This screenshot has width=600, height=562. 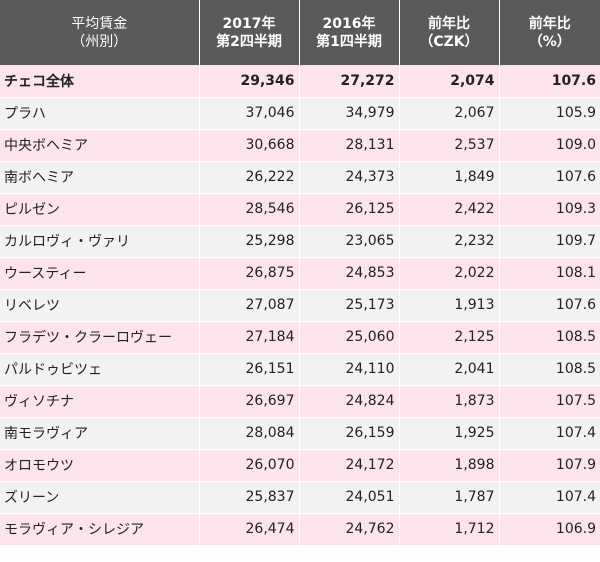 What do you see at coordinates (349, 465) in the screenshot?
I see `wage-2016-q1-cell: 24,172` at bounding box center [349, 465].